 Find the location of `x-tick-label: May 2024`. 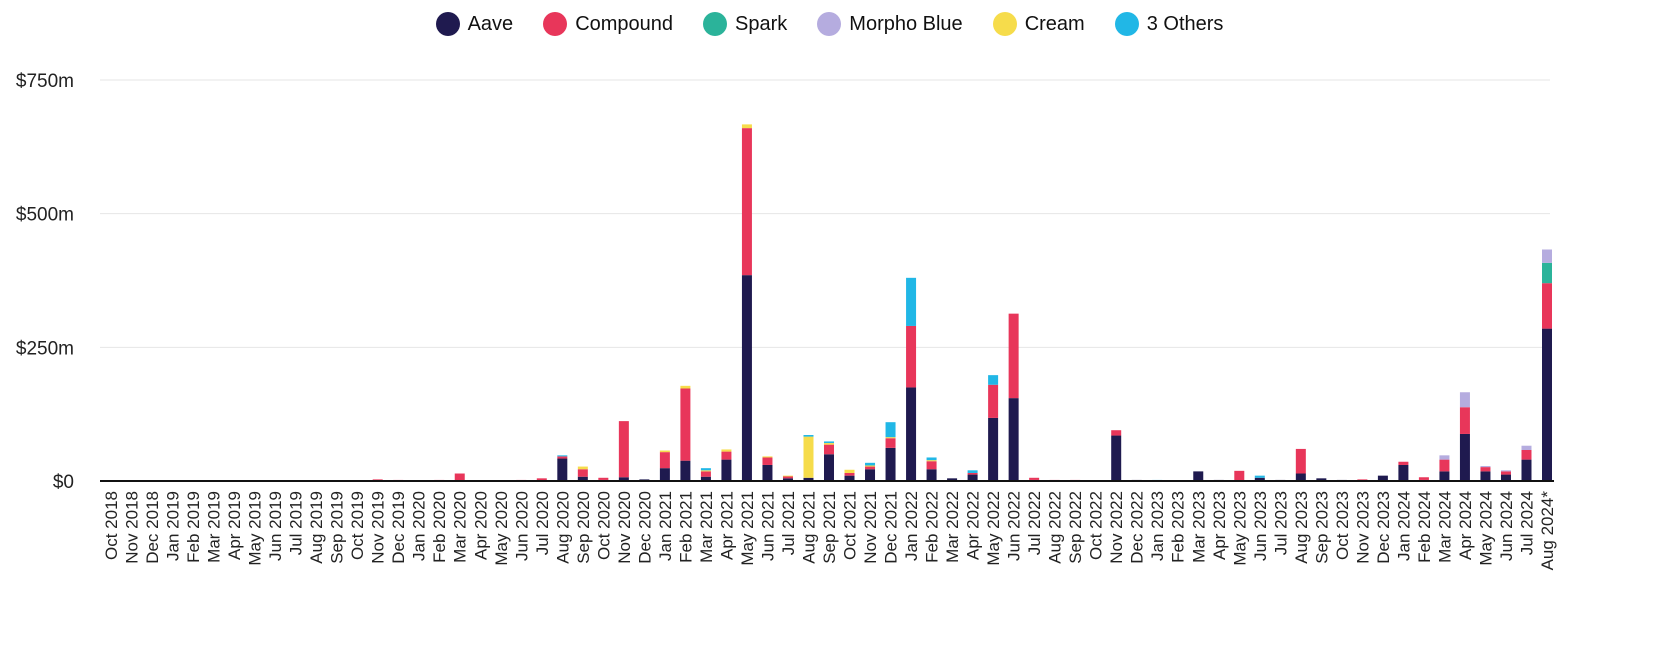

x-tick-label: May 2024 is located at coordinates (1485, 528).